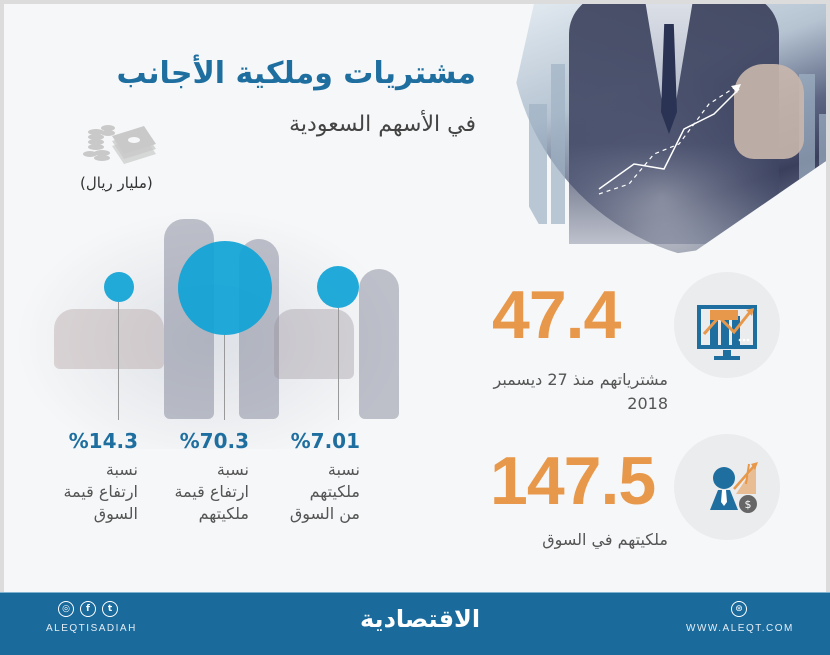 This screenshot has width=830, height=655. I want to click on tie, so click(669, 79).